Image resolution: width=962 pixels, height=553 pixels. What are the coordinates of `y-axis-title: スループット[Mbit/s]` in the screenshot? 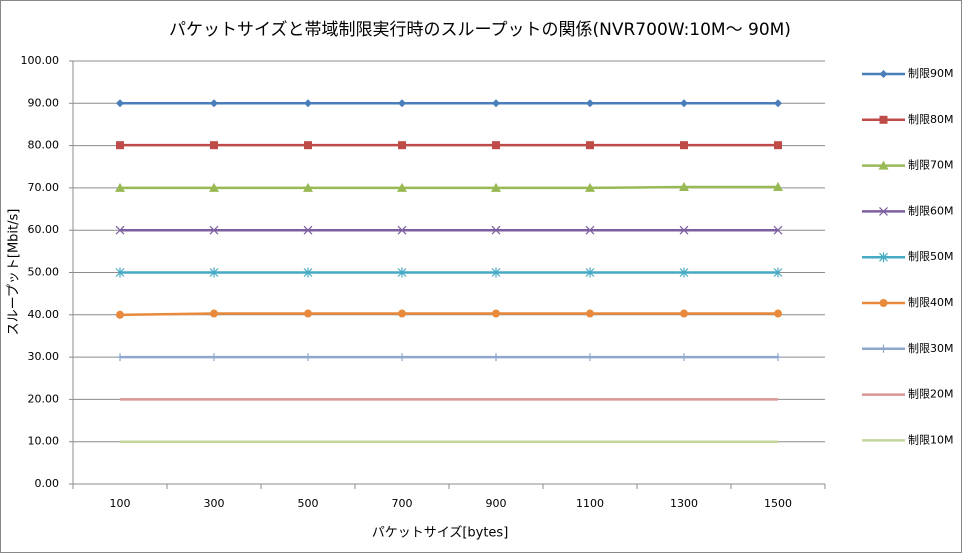 It's located at (14, 272).